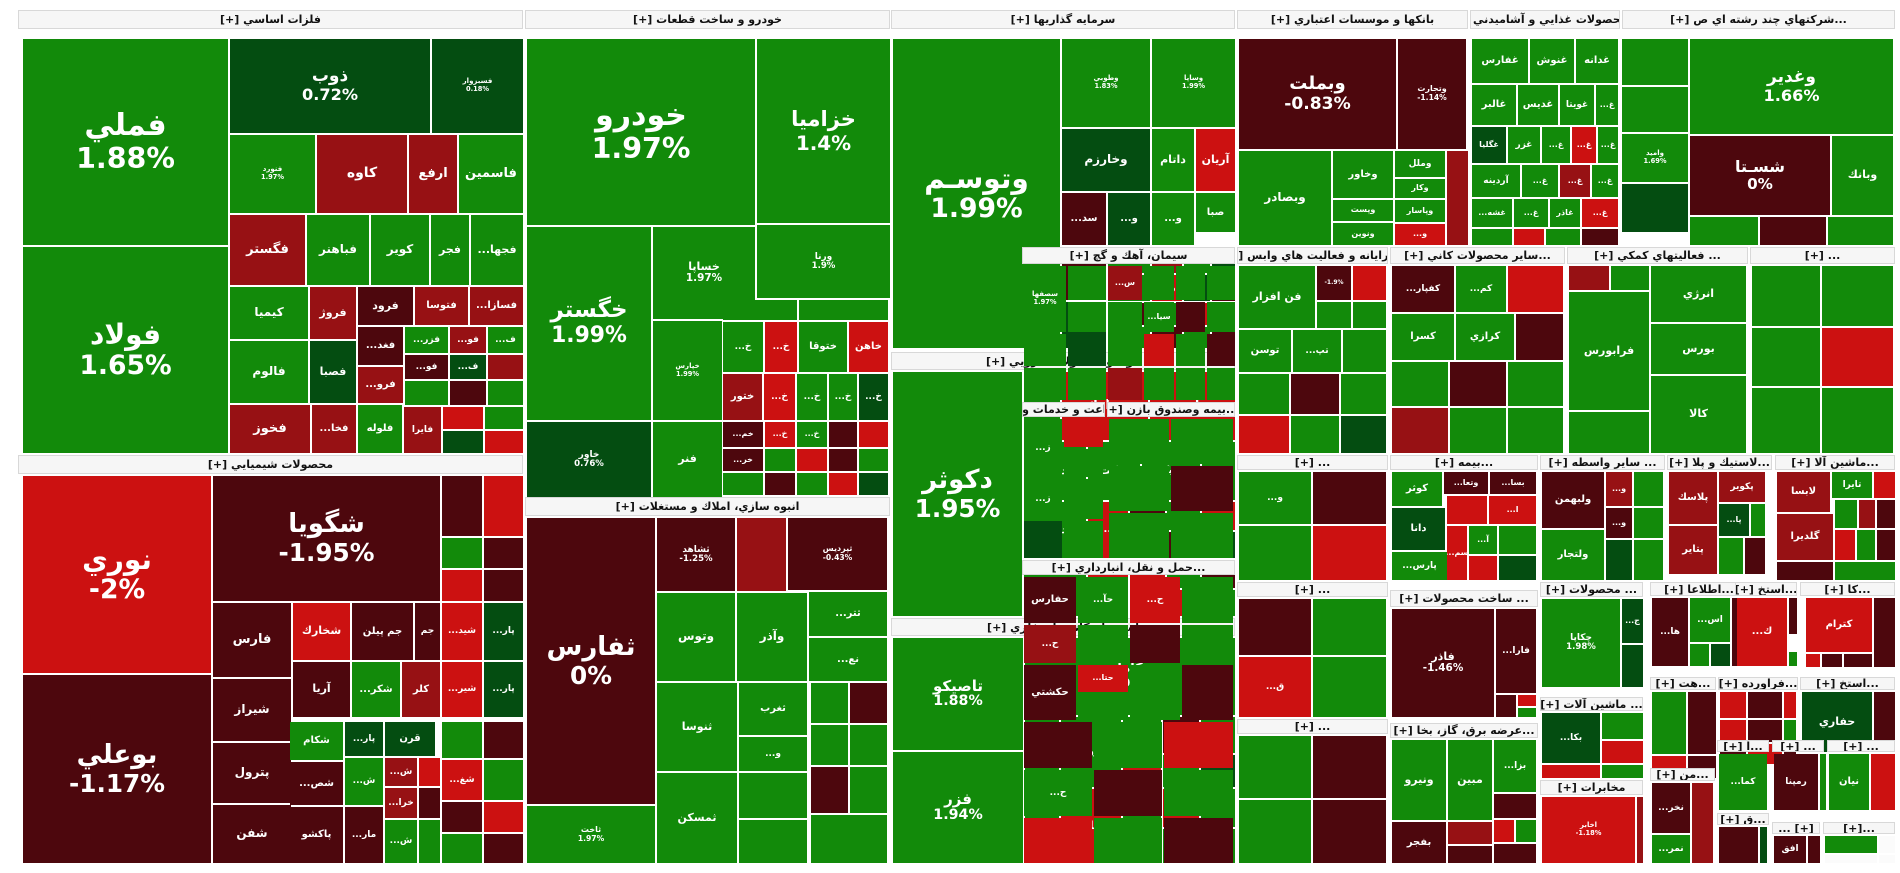  Describe the element at coordinates (1128, 255) in the screenshot. I see `section-header-10: سيمان، آهك و گچ [+]` at that location.